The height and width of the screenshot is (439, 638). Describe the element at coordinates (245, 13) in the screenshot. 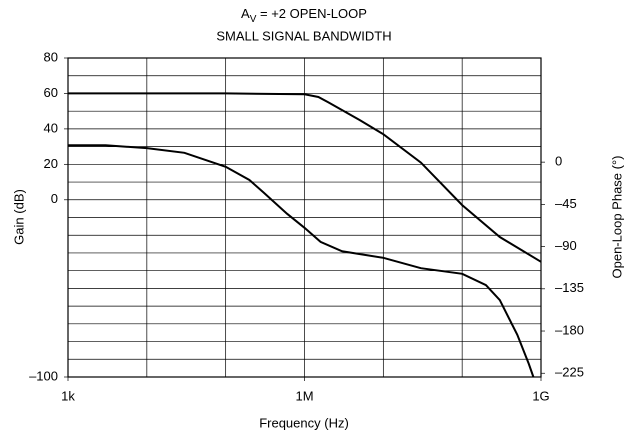

I see `title-symbol: A` at that location.